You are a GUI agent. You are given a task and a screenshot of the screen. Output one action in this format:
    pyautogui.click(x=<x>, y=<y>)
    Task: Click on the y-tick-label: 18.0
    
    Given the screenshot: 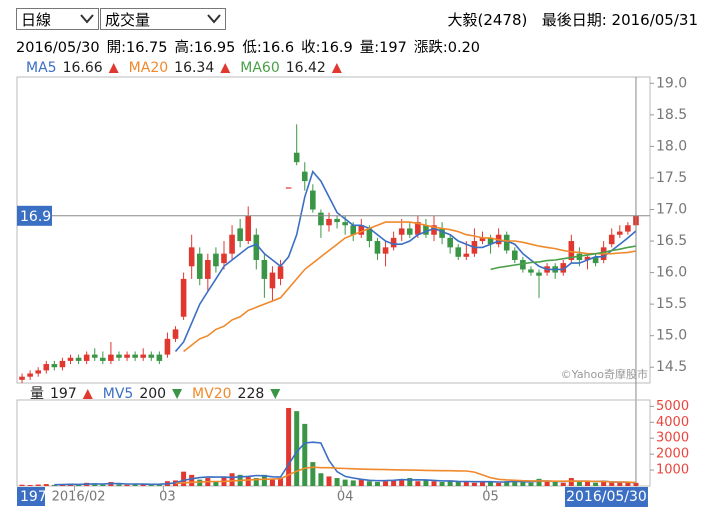 What is the action you would take?
    pyautogui.click(x=671, y=146)
    